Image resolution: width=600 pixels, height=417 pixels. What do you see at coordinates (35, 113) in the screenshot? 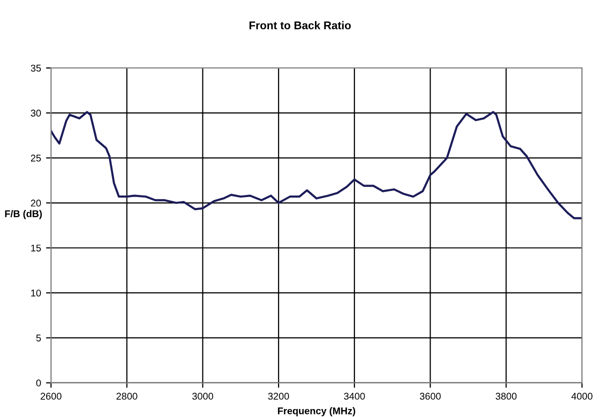
I see `y-tick-label: 30` at bounding box center [35, 113].